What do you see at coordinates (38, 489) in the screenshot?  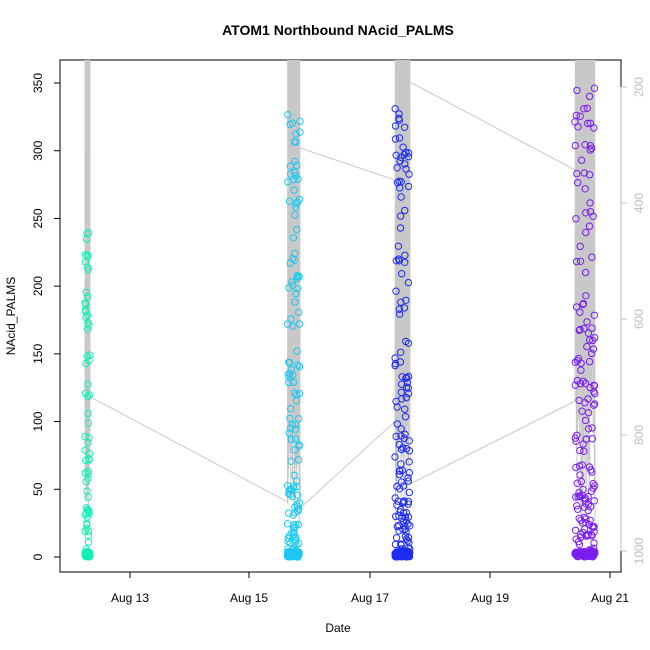 I see `y-tick-label: 50` at bounding box center [38, 489].